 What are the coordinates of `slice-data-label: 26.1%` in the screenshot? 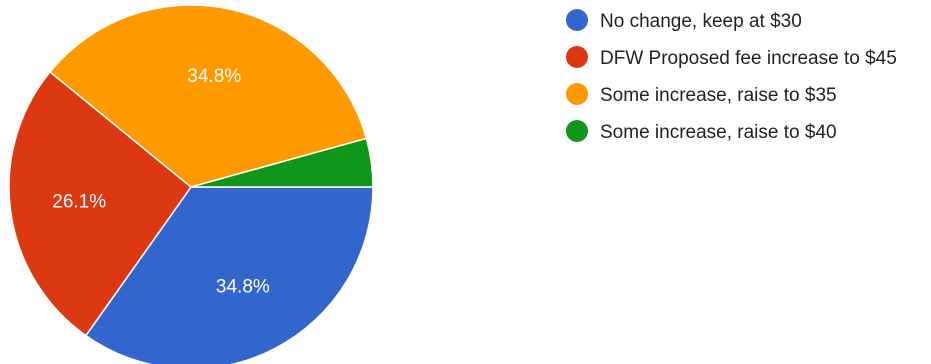 It's located at (79, 202).